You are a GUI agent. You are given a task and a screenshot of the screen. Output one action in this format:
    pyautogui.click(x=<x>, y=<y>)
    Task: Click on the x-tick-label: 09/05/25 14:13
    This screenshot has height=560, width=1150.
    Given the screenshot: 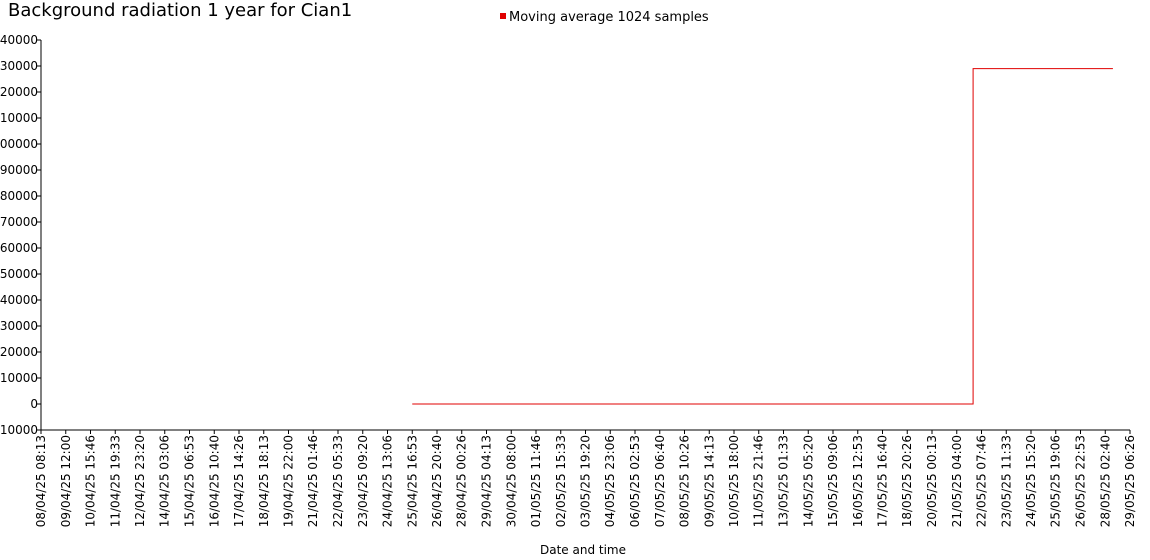 What is the action you would take?
    pyautogui.click(x=709, y=481)
    